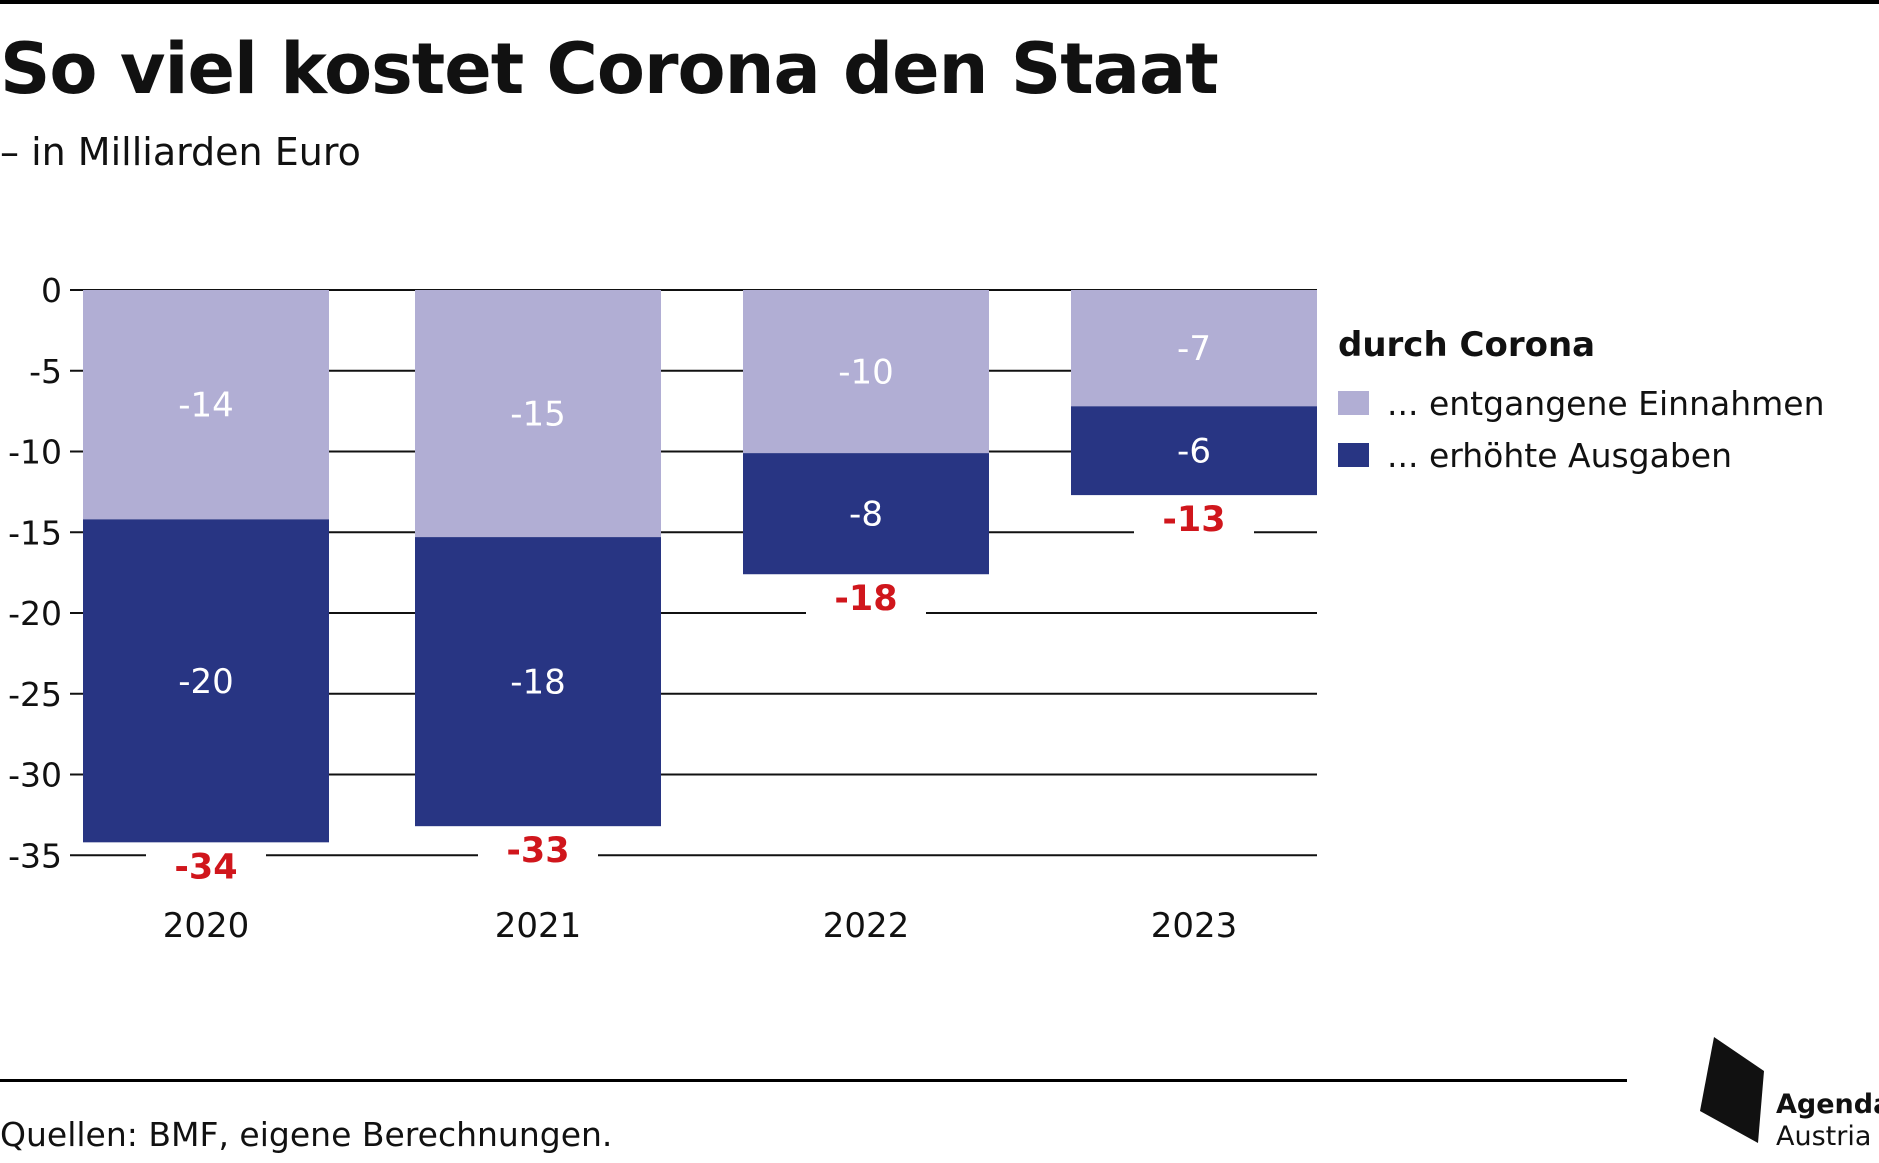 This screenshot has height=1163, width=1879. Describe the element at coordinates (35, 694) in the screenshot. I see `y-tick-label: -25` at that location.